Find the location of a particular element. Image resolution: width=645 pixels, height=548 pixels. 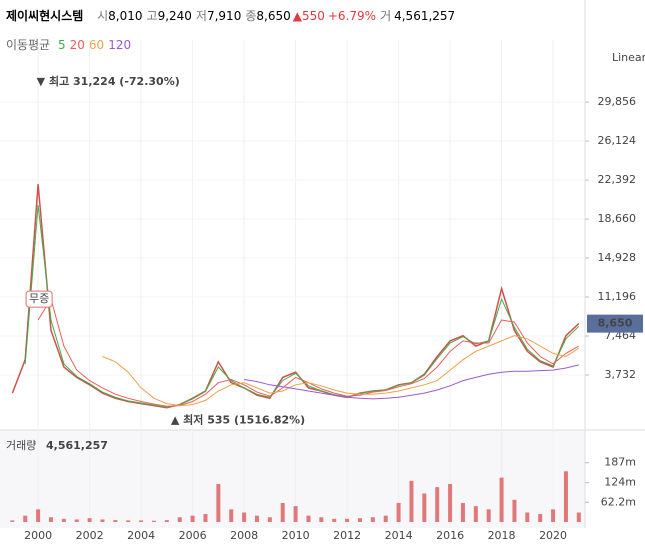

x-tick-label: 2002 is located at coordinates (90, 535).